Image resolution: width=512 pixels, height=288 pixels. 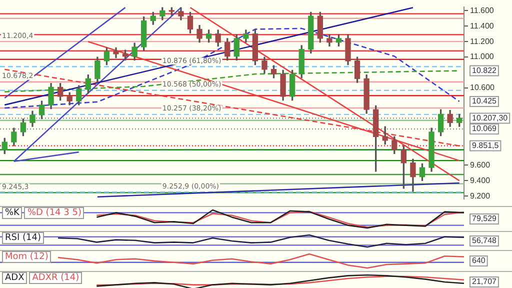 I want to click on ref-line-label: 10.069, so click(x=485, y=129).